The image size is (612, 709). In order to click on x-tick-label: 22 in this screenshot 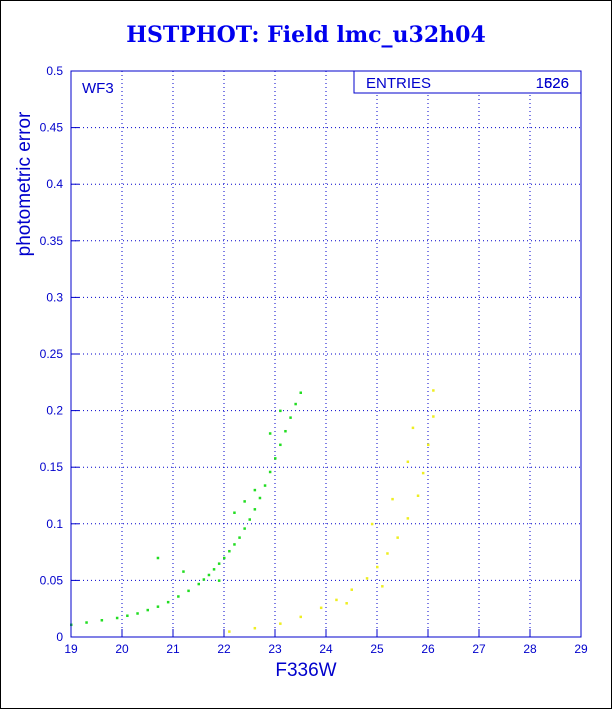, I will do `click(224, 649)`.